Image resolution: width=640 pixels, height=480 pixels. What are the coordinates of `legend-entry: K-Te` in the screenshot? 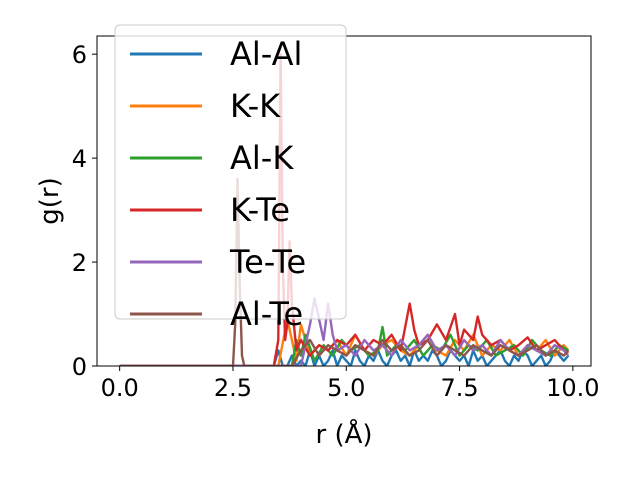 It's located at (260, 210).